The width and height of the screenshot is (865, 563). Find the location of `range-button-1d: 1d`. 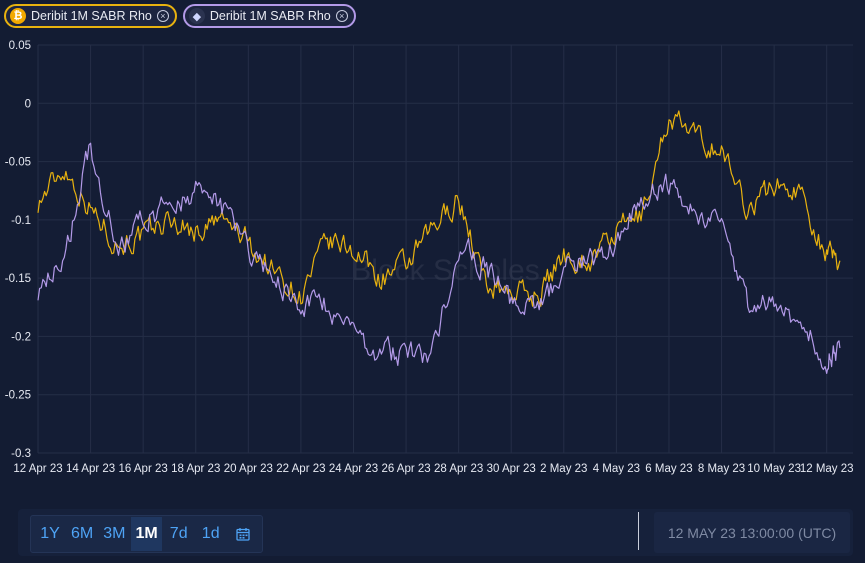

range-button-1d: 1d is located at coordinates (210, 533).